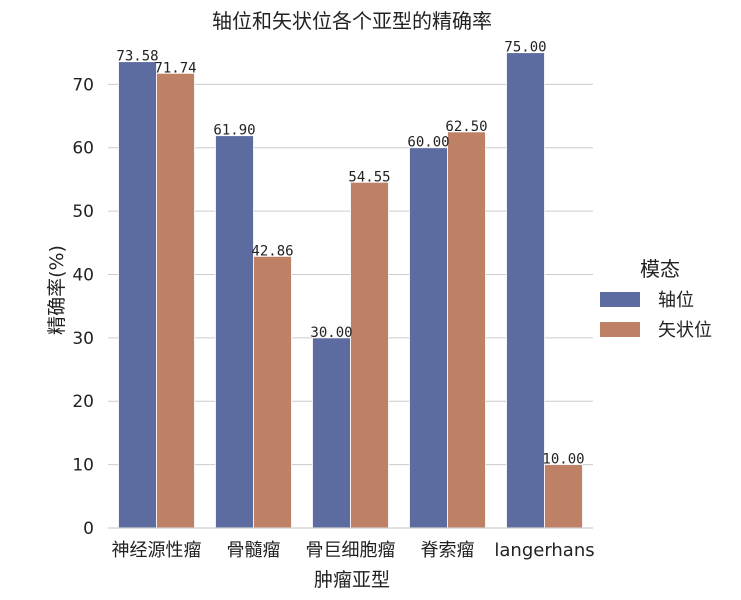  What do you see at coordinates (83, 339) in the screenshot?
I see `y-tick-label: 30` at bounding box center [83, 339].